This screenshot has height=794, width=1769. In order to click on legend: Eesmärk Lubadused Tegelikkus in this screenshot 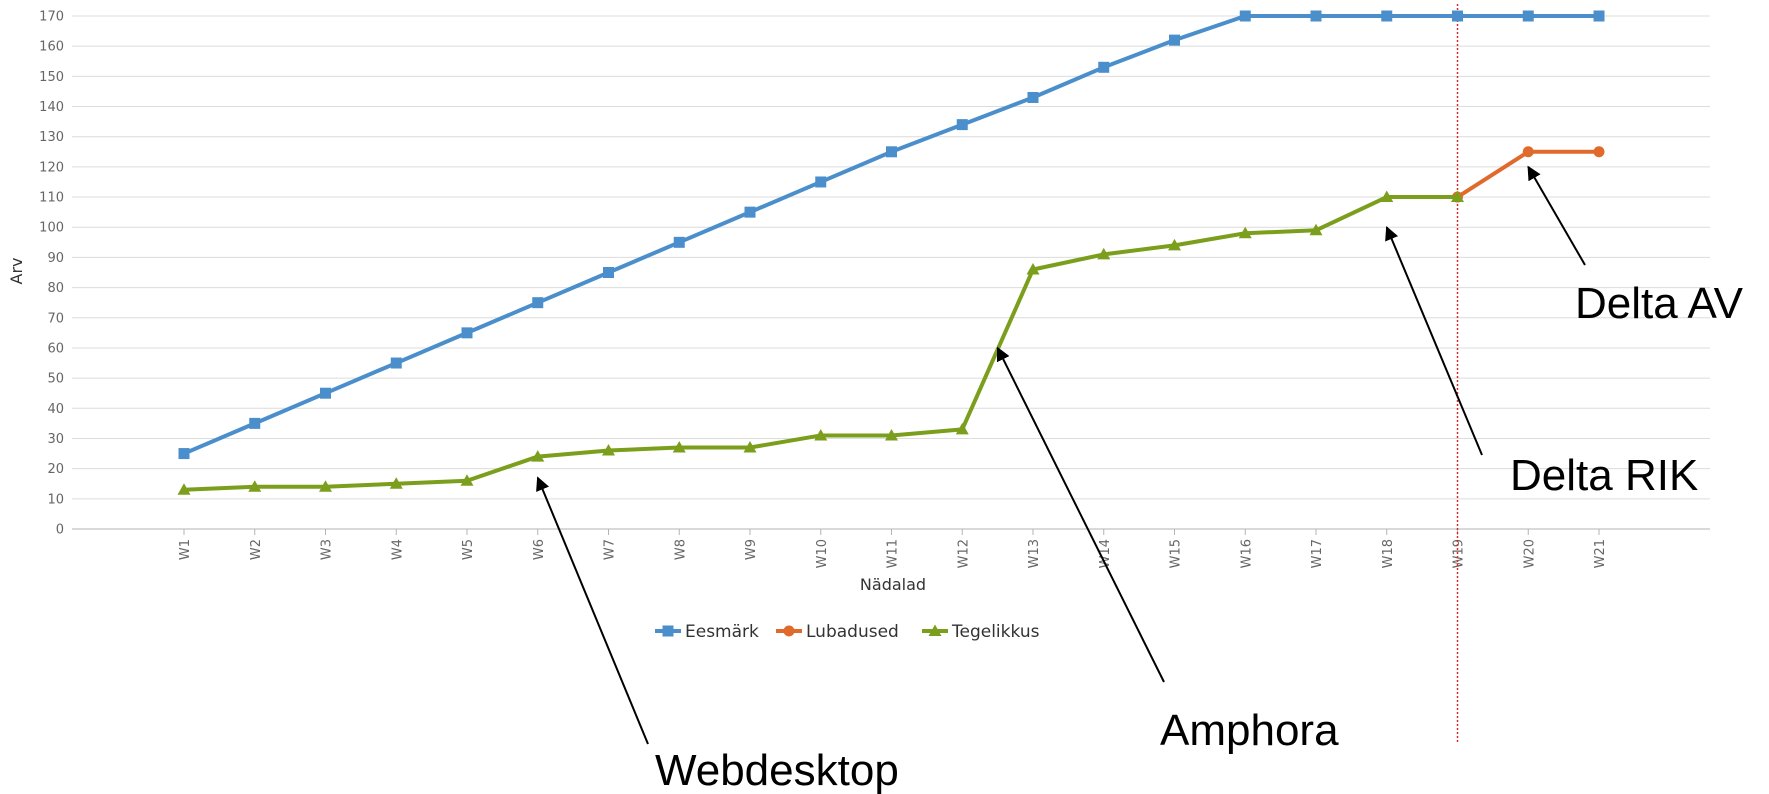, I will do `click(847, 632)`.